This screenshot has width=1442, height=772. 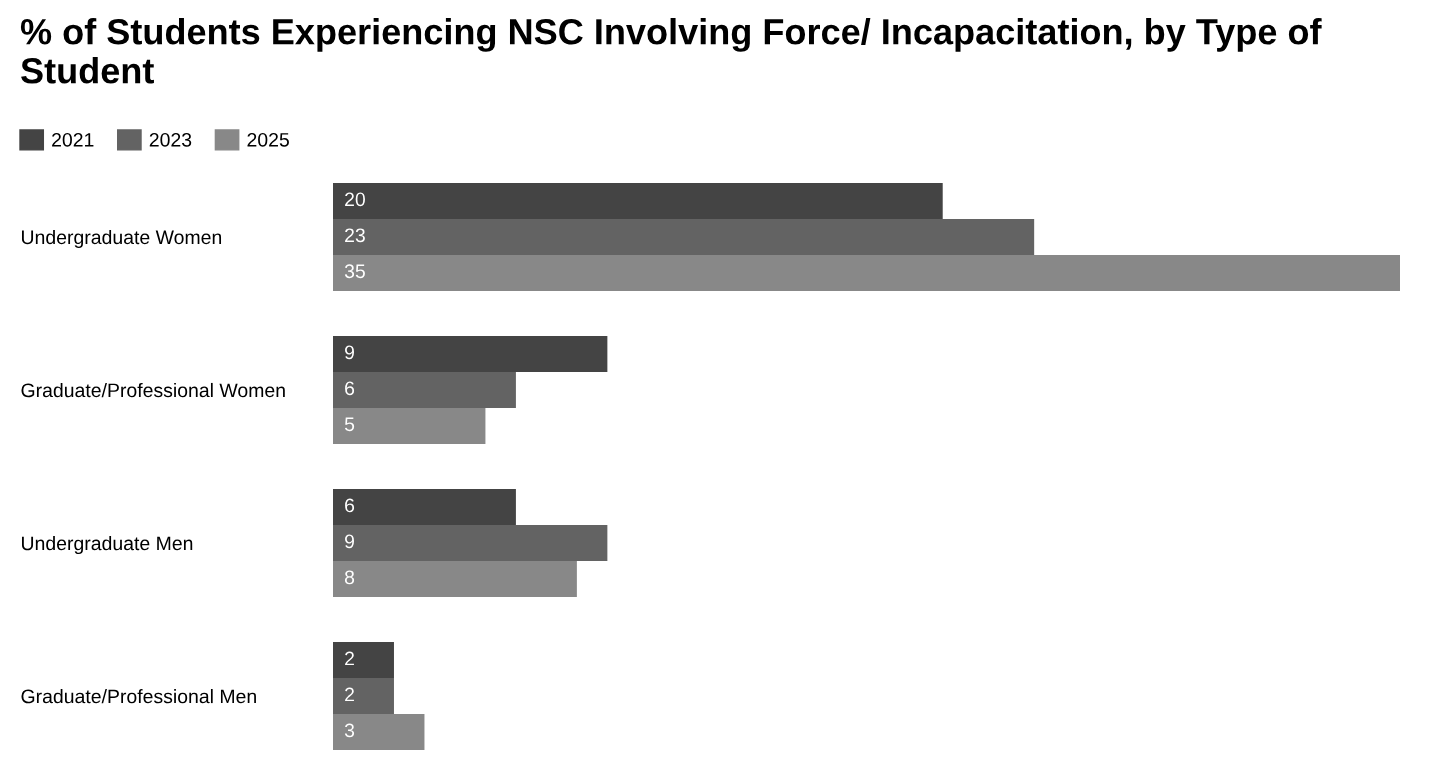 I want to click on y-tick-label: Undergraduate Men, so click(x=107, y=545).